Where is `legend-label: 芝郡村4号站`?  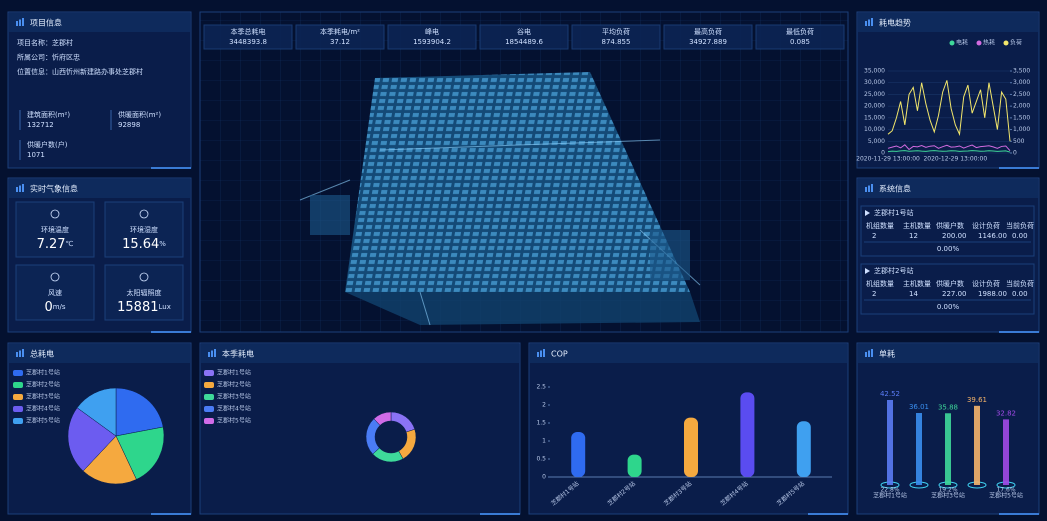 legend-label: 芝郡村4号站 is located at coordinates (234, 409).